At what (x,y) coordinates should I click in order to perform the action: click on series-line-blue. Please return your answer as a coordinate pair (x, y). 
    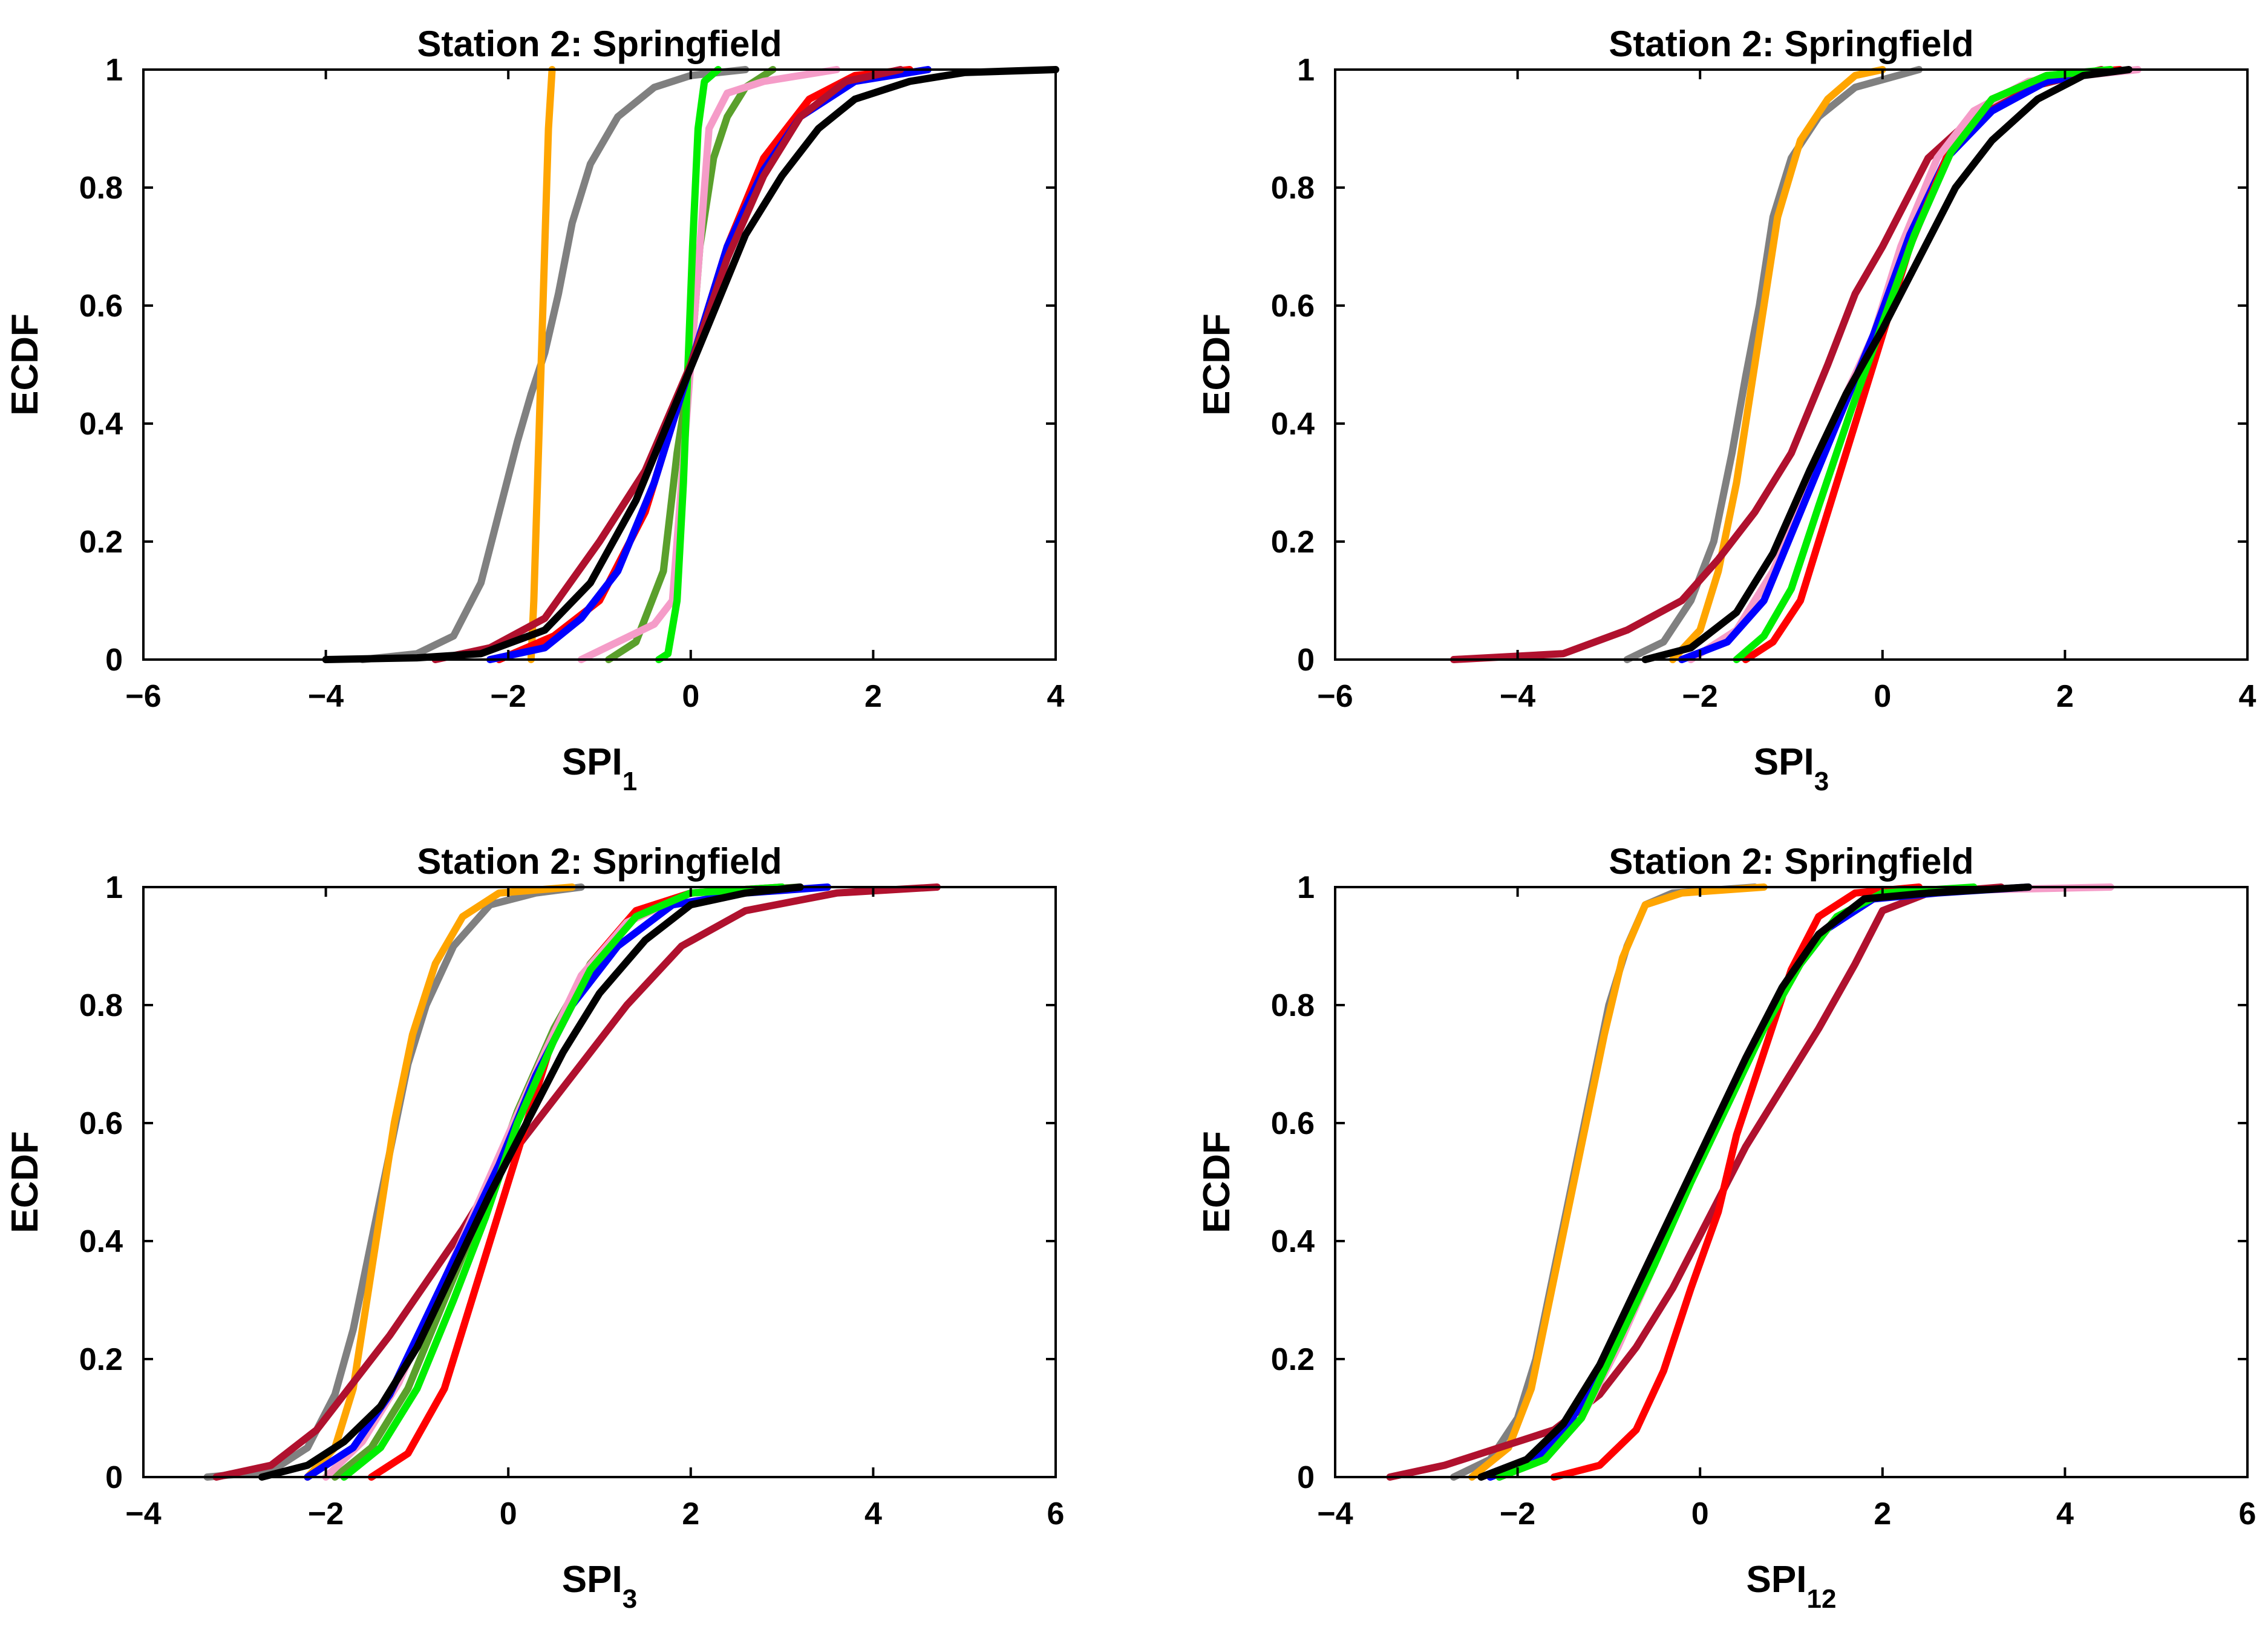
    Looking at the image, I should click on (1900, 364).